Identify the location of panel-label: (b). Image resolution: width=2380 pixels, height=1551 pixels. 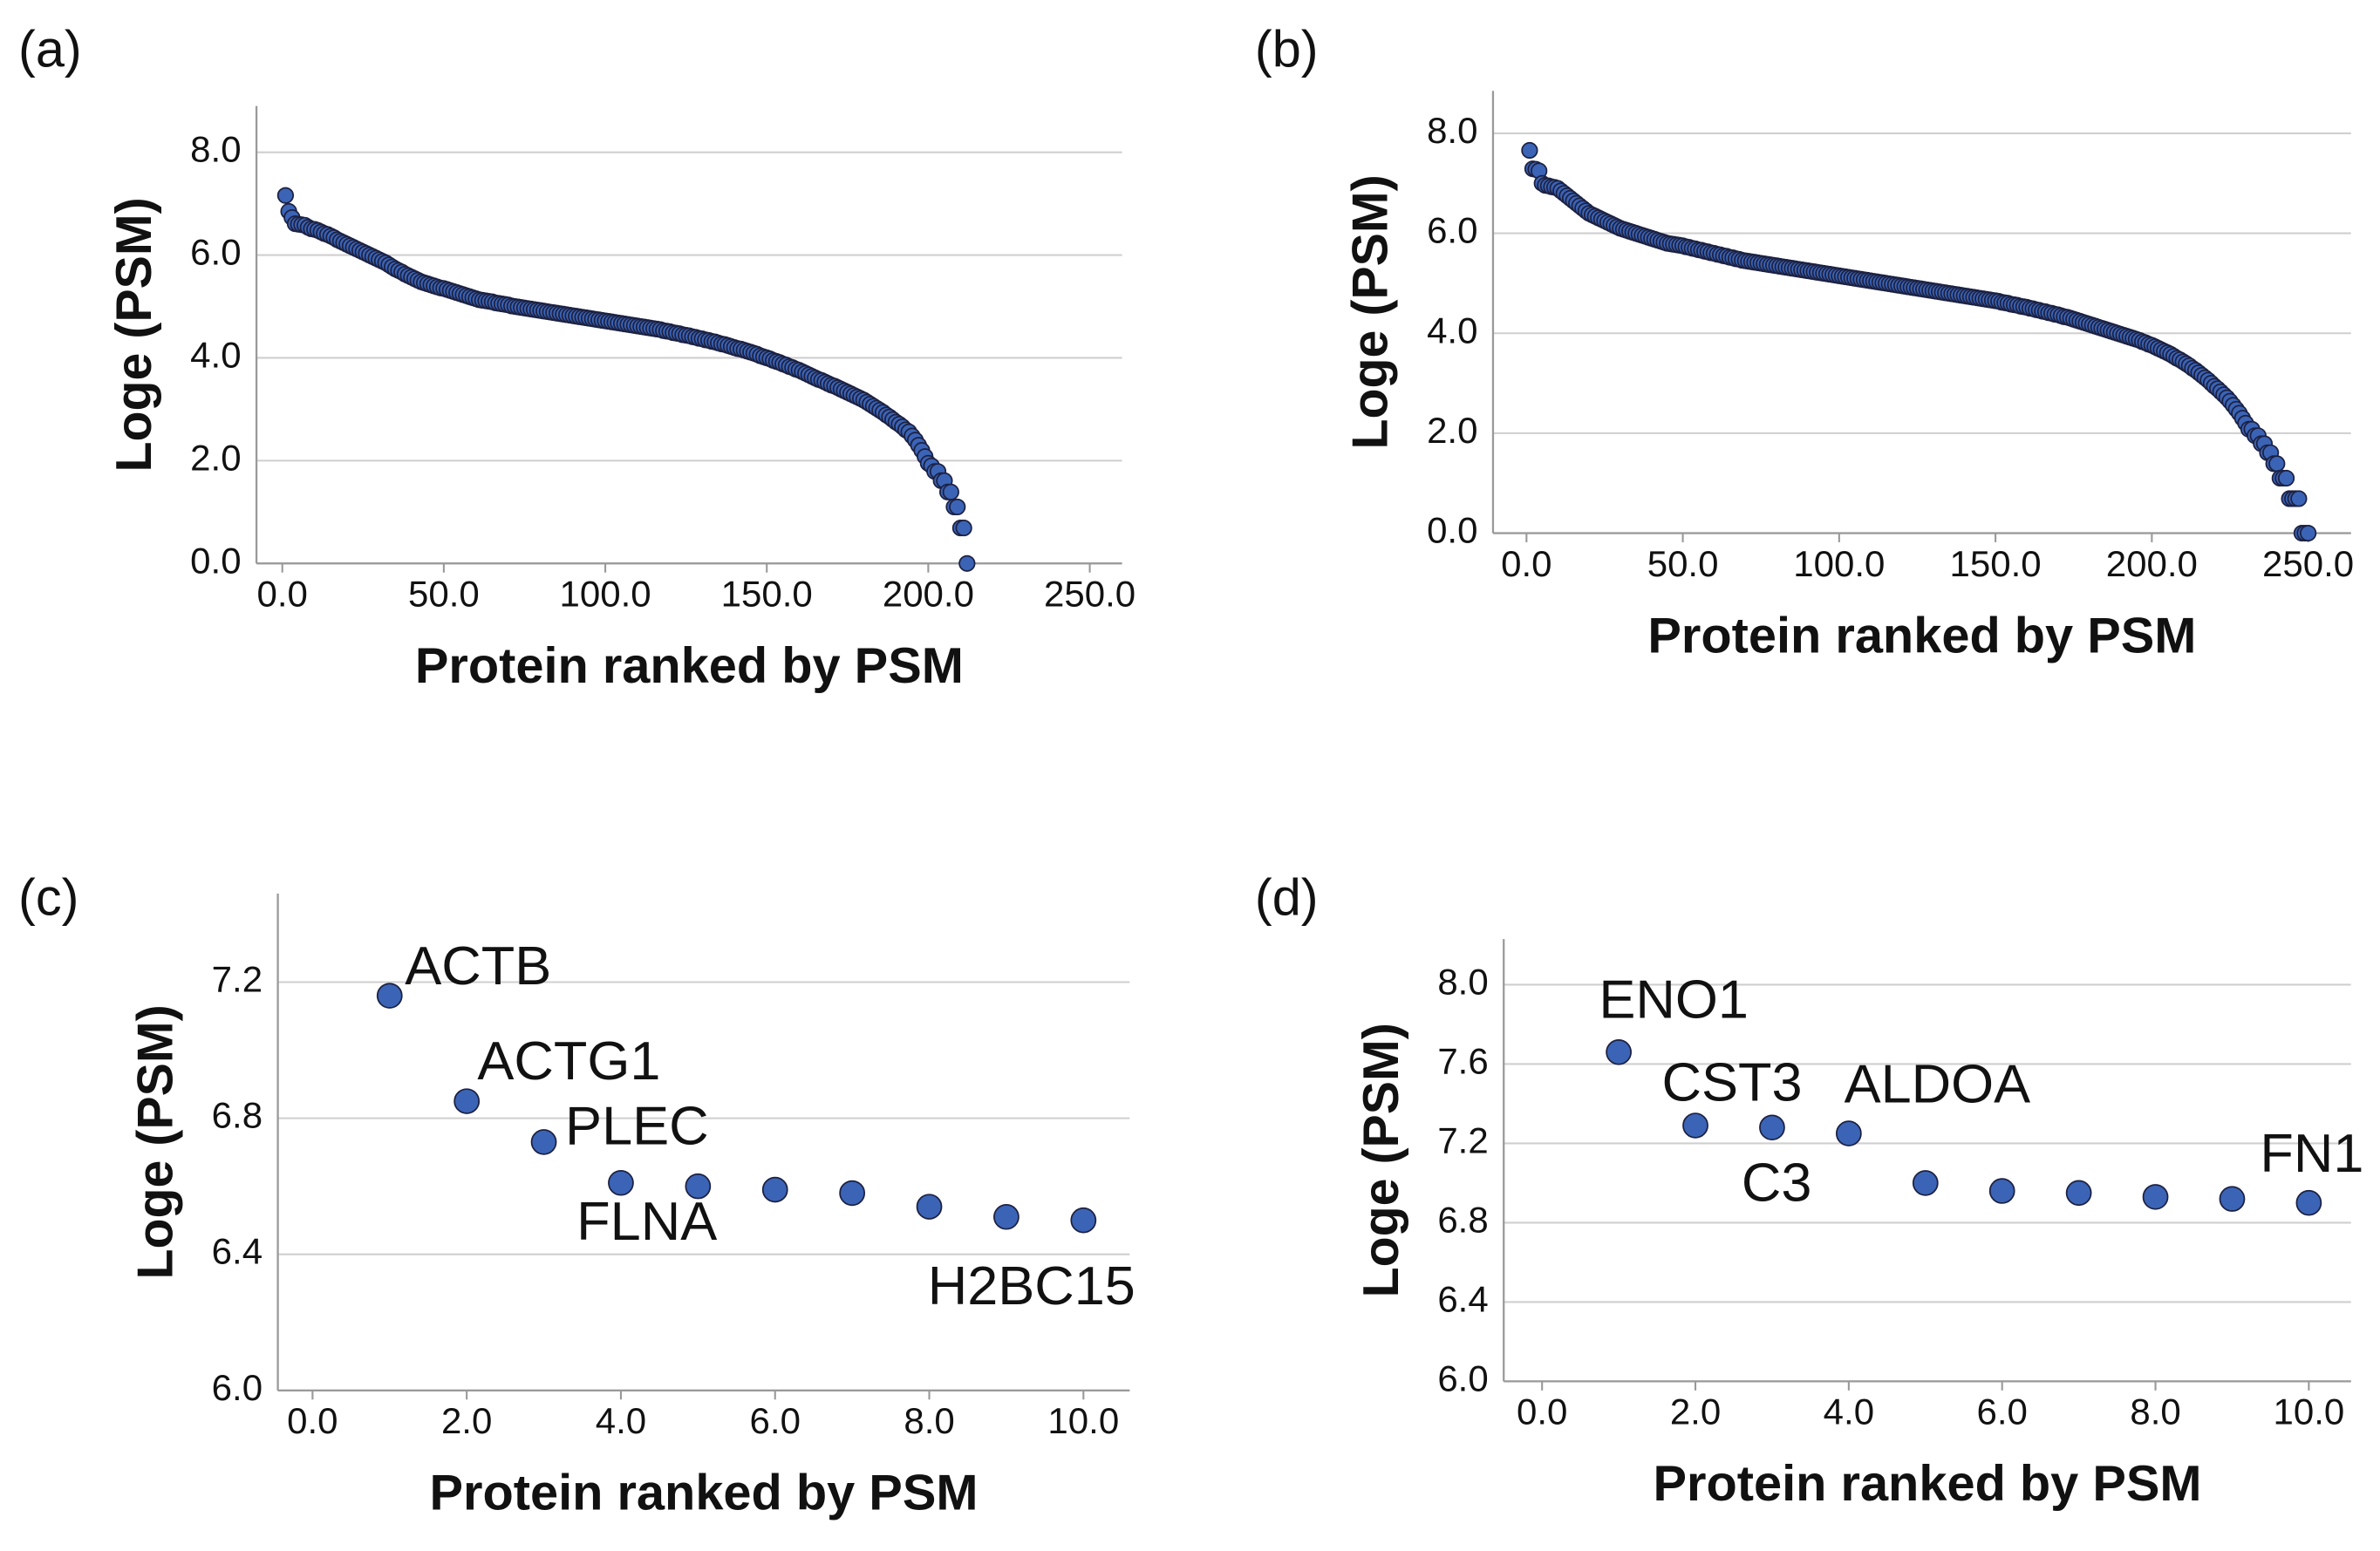
(1287, 49).